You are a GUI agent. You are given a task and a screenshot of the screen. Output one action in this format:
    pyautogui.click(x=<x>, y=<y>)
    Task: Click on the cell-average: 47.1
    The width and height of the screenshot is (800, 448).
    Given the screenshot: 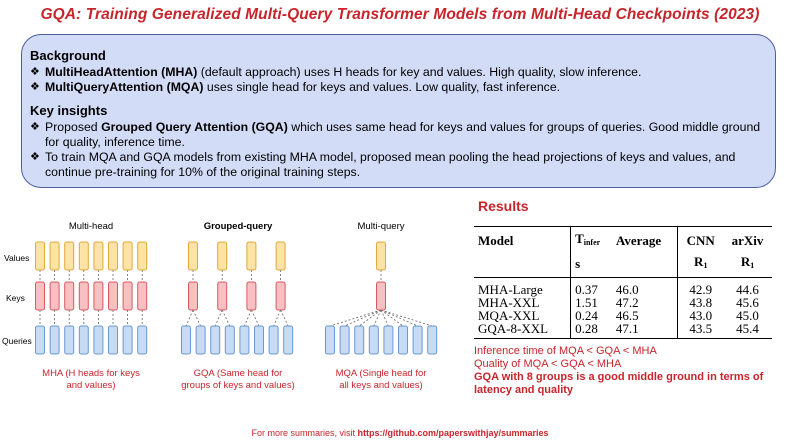 What is the action you would take?
    pyautogui.click(x=644, y=330)
    